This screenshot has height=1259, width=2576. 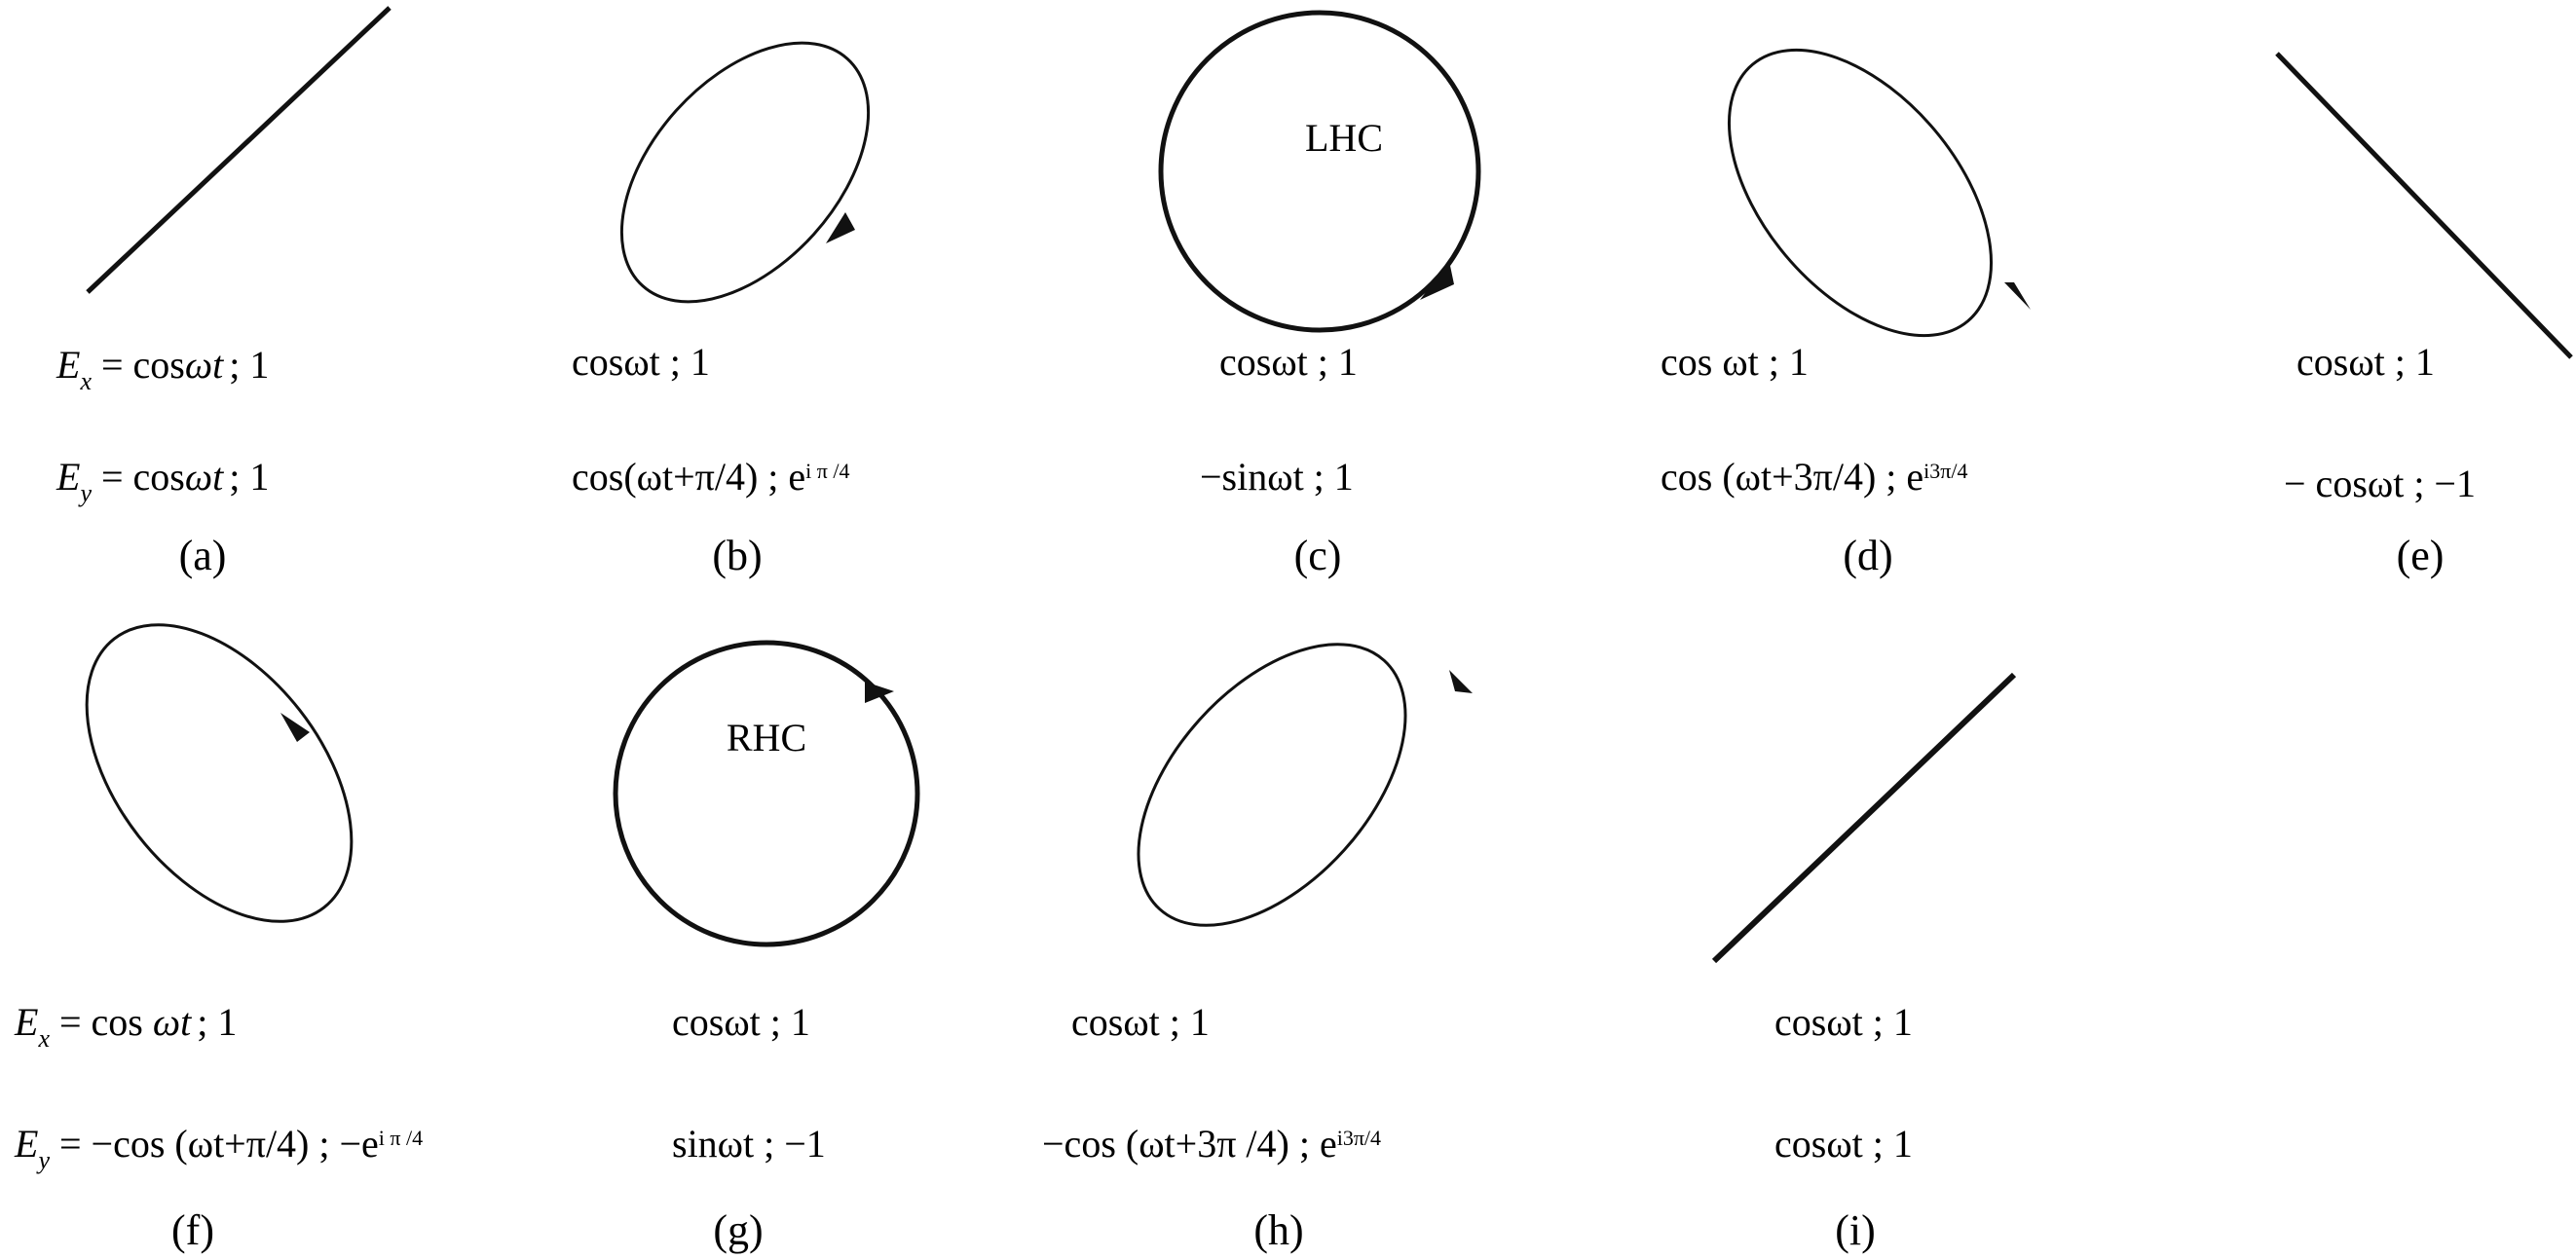 I want to click on panel-f-arrow-icon, so click(x=295, y=728).